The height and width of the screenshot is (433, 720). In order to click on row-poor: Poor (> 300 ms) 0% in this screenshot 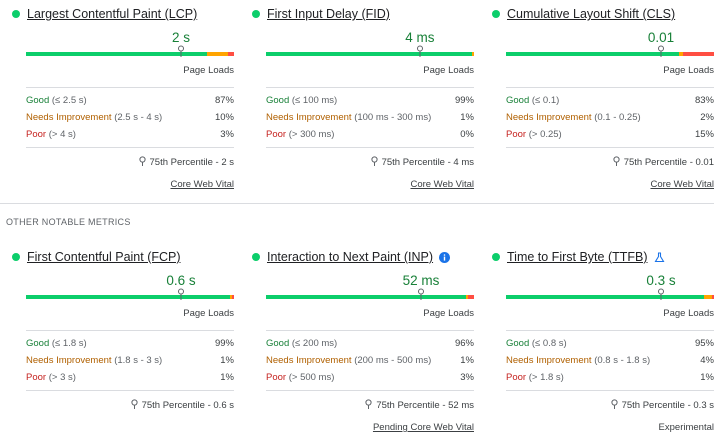, I will do `click(370, 134)`.